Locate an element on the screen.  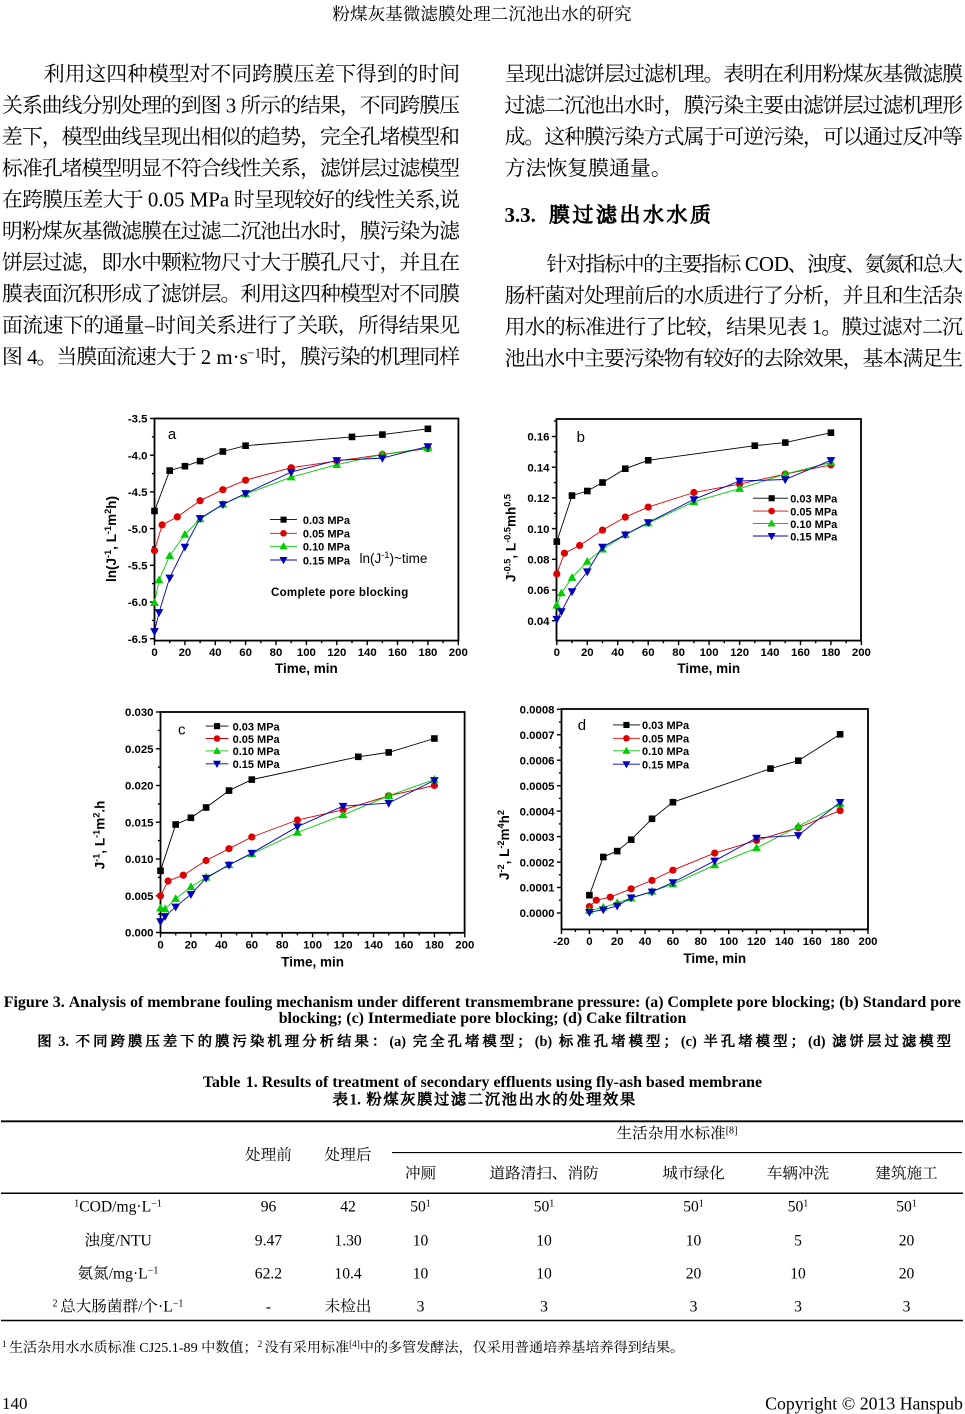
svg-text: ln(J-1)~time is located at coordinates (394, 558).